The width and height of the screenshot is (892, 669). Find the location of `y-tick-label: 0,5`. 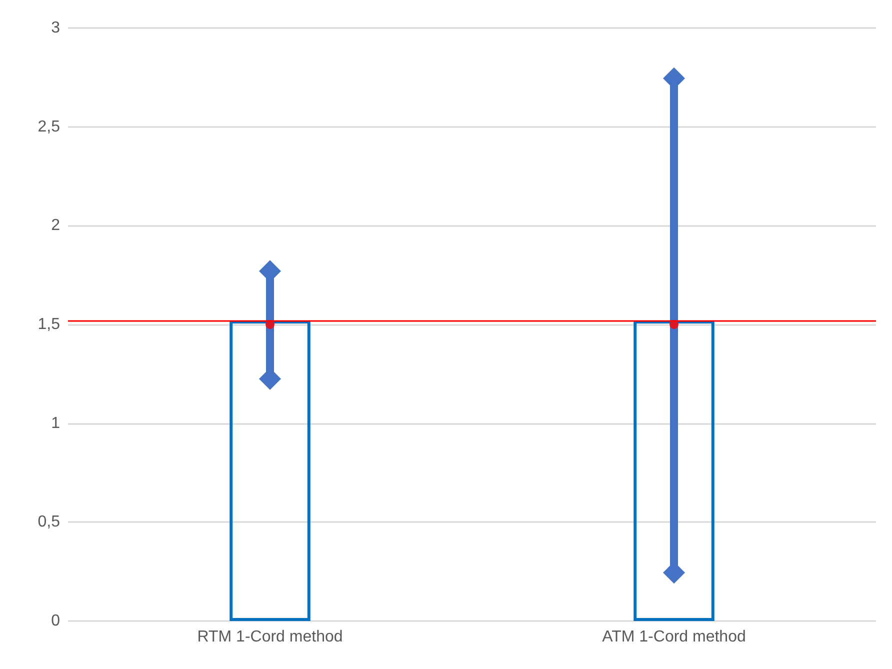

y-tick-label: 0,5 is located at coordinates (49, 522).